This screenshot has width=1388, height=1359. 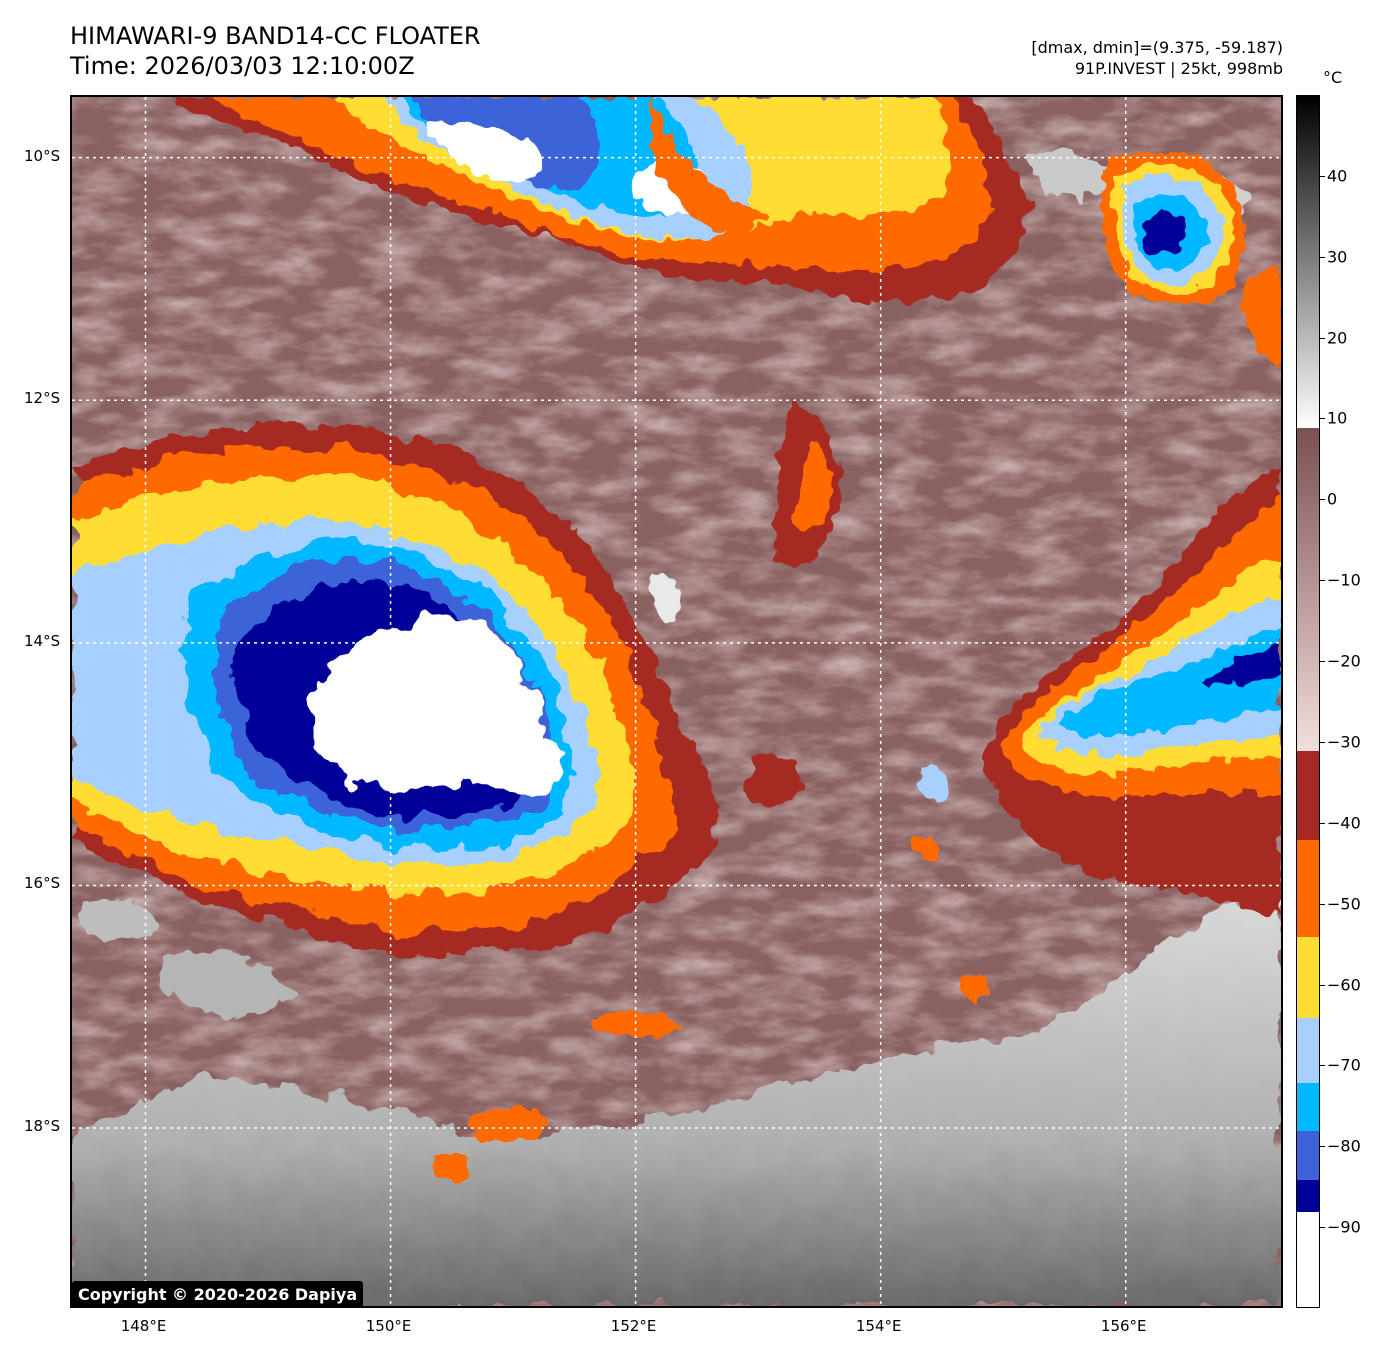 What do you see at coordinates (275, 36) in the screenshot?
I see `map-title: HIMAWARI-9 BAND14-CC FLOATER` at bounding box center [275, 36].